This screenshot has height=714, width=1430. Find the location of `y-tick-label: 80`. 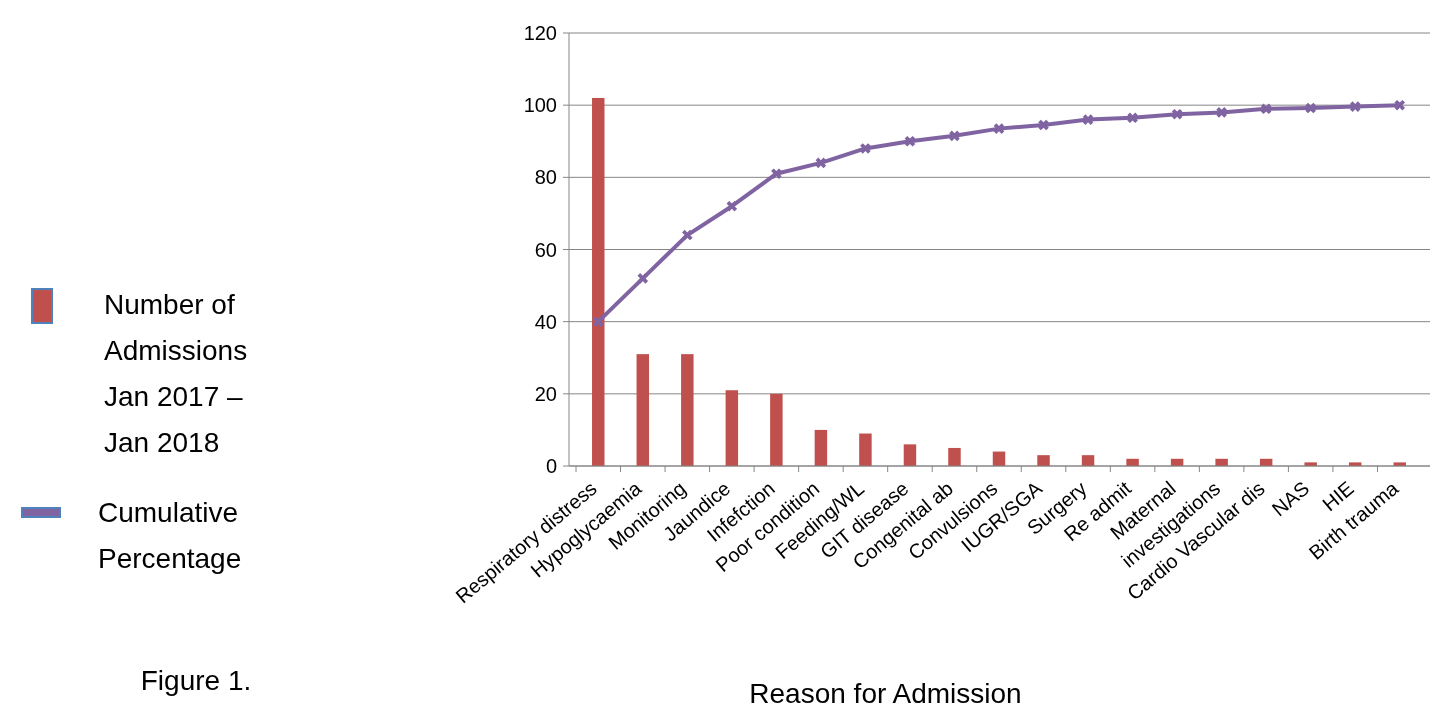

y-tick-label: 80 is located at coordinates (545, 177).